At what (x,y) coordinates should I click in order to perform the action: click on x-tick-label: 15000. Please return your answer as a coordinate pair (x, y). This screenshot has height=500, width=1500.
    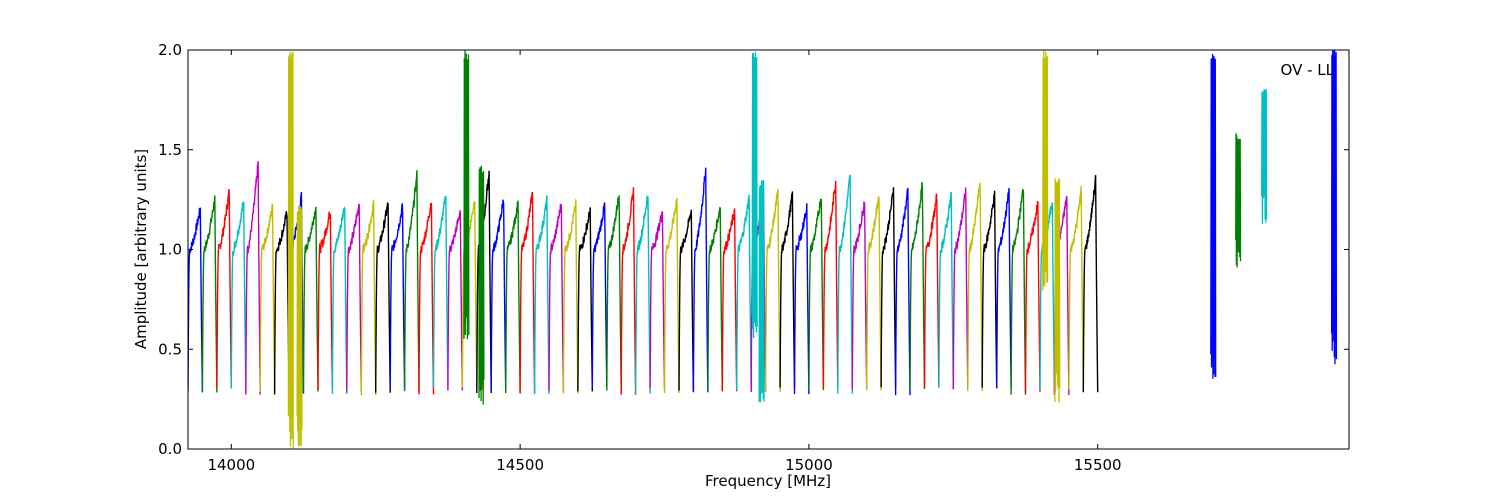
    Looking at the image, I should click on (809, 465).